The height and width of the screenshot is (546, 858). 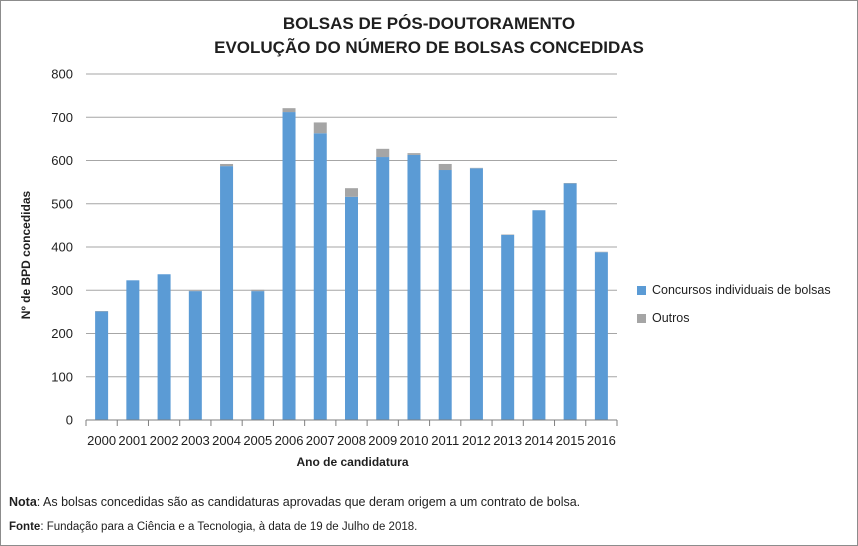 I want to click on x-tick-label: 2006, so click(x=289, y=440).